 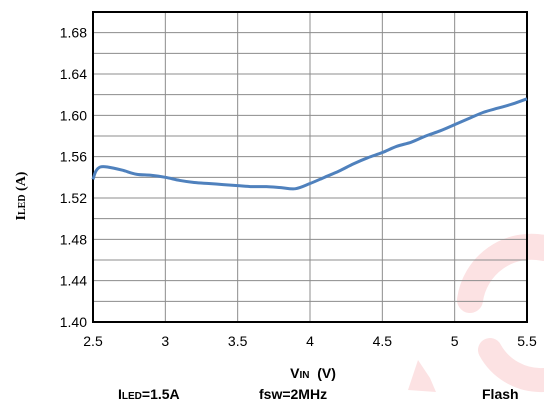 What do you see at coordinates (527, 341) in the screenshot?
I see `x-tick-label: 5.5` at bounding box center [527, 341].